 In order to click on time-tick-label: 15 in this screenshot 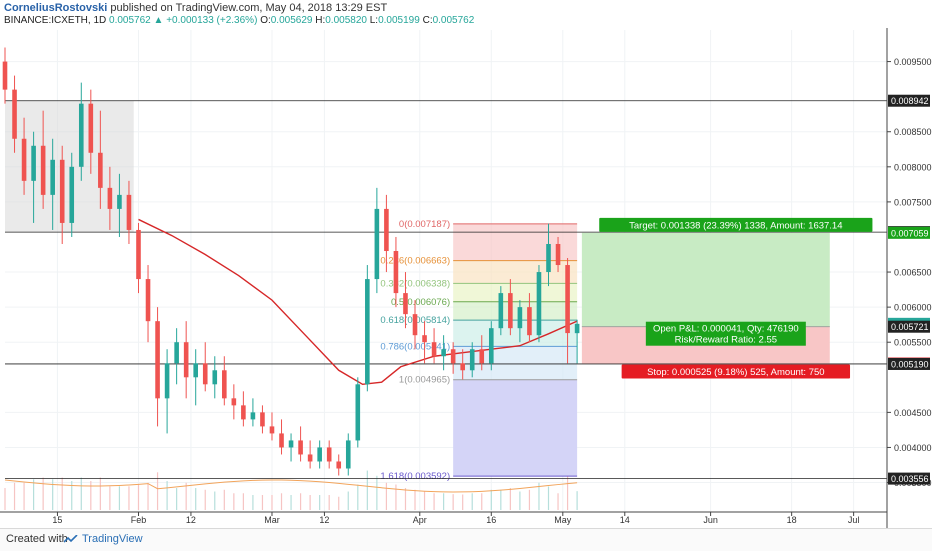, I will do `click(57, 520)`.